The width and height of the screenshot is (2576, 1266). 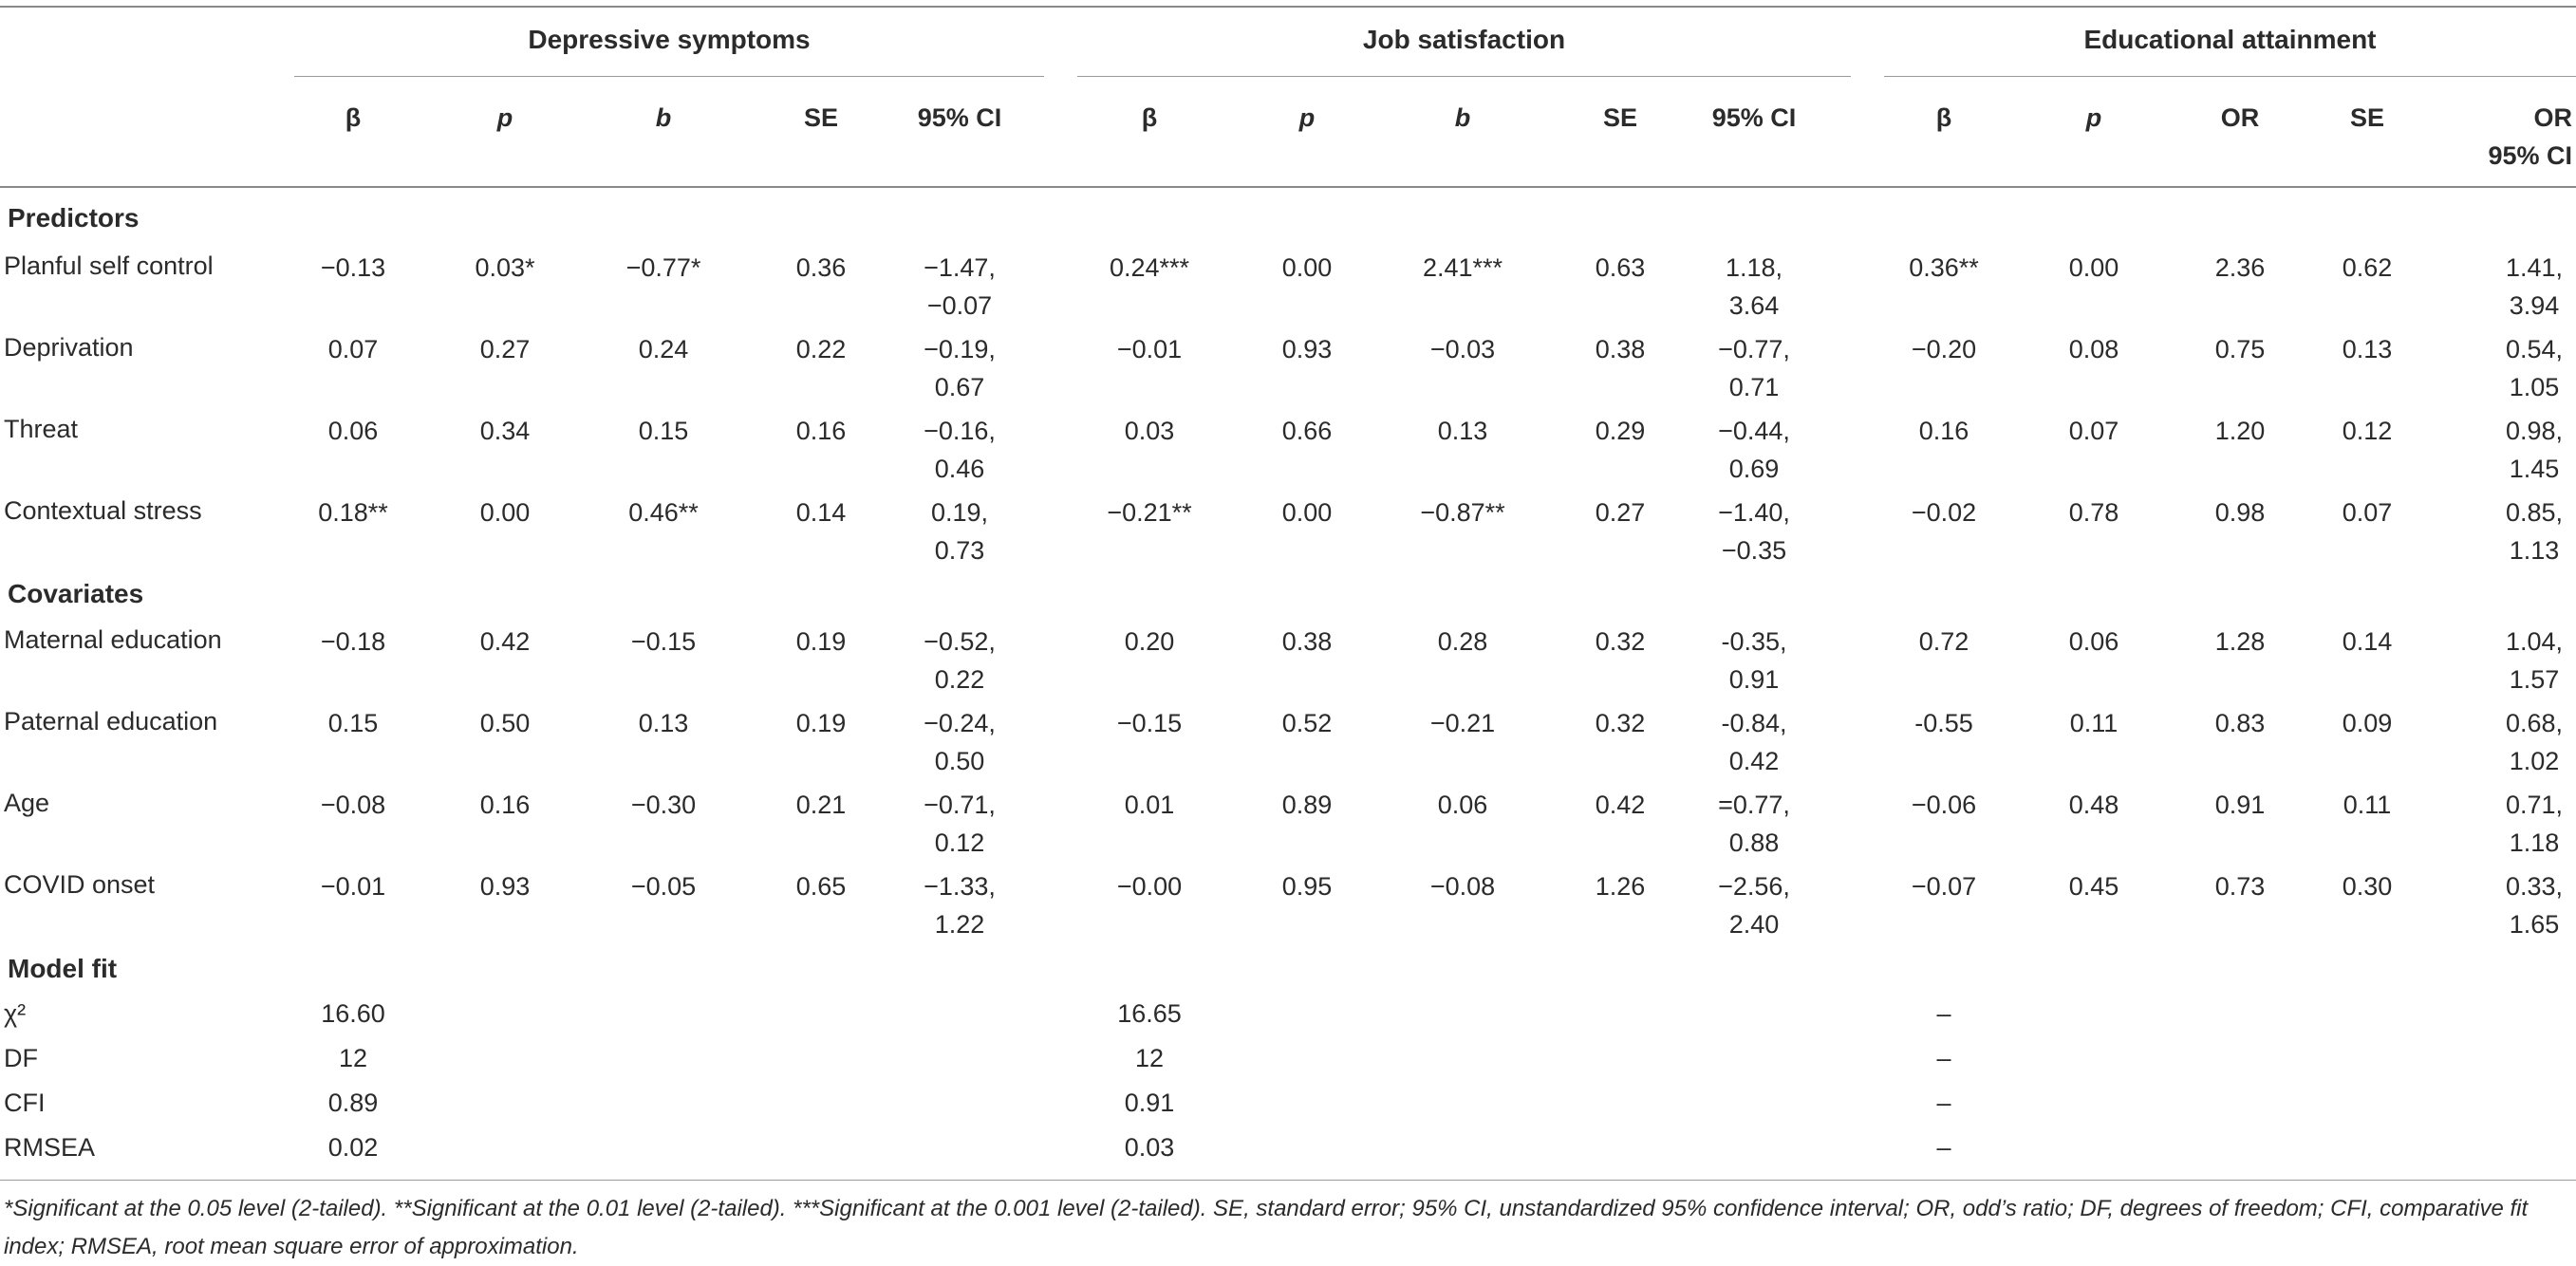 I want to click on table-cell: 1.18, 3.64, so click(x=1754, y=287).